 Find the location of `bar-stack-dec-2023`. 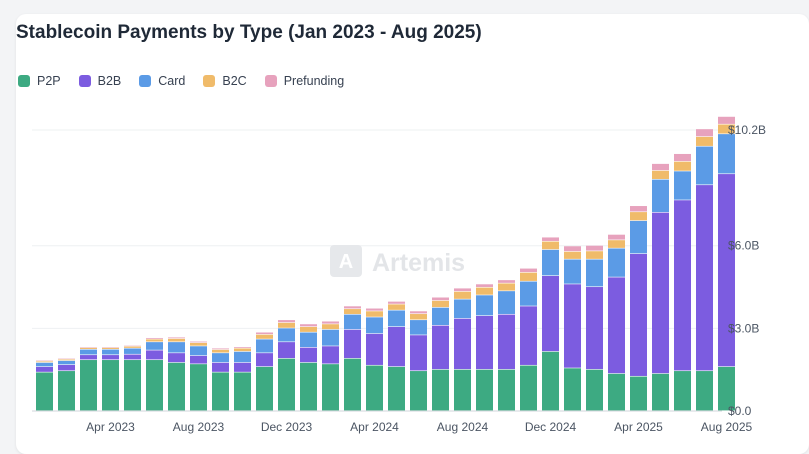

bar-stack-dec-2023 is located at coordinates (286, 365).